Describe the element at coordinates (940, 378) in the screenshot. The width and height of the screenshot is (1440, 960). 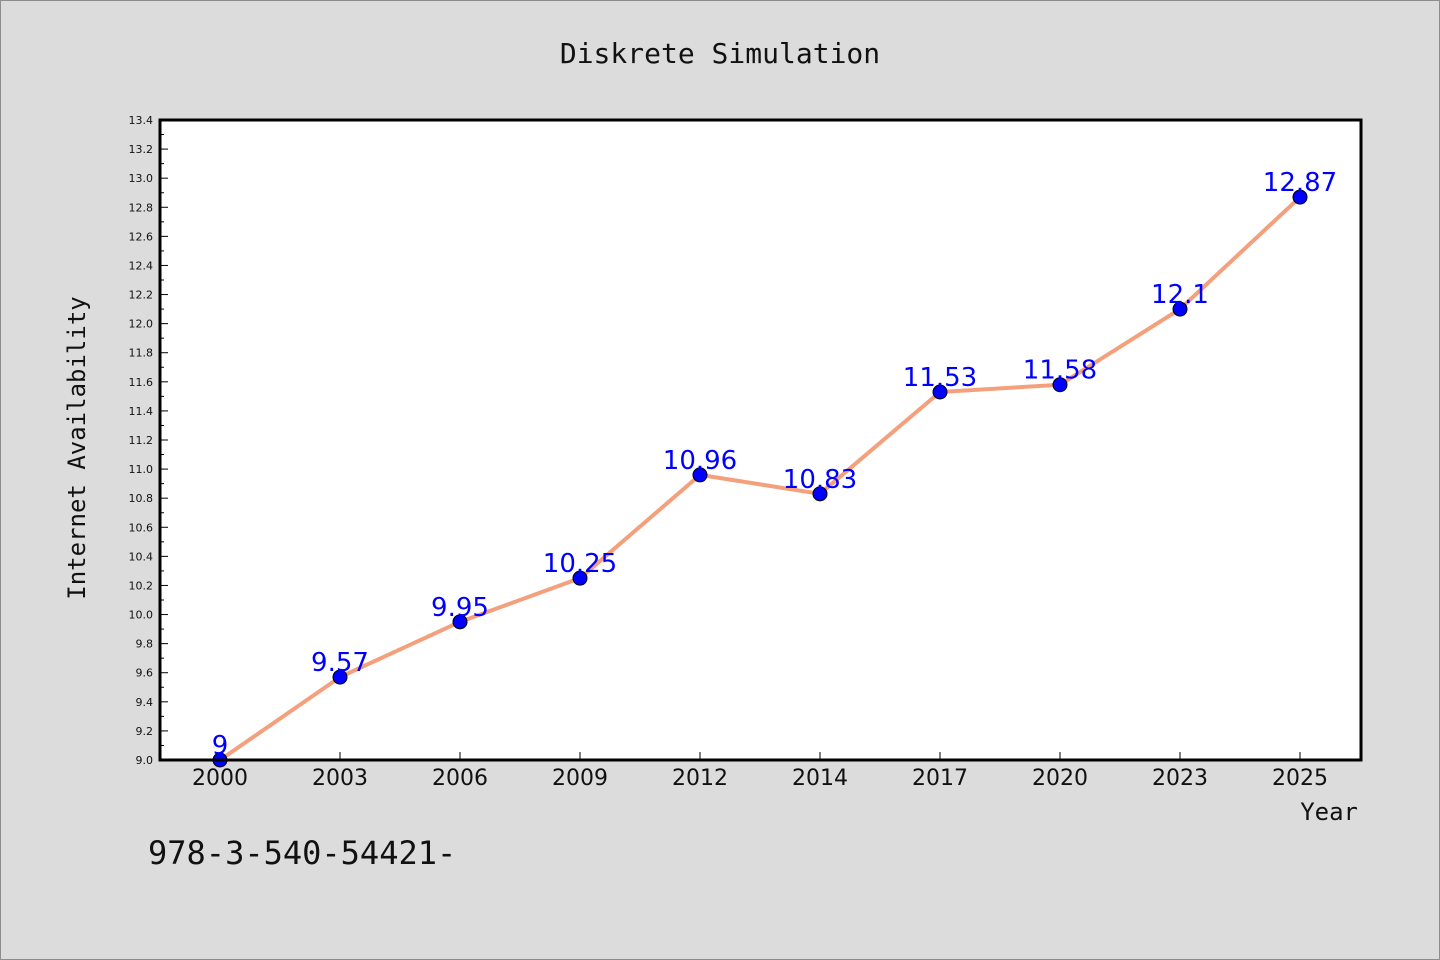
I see `data-label: 11.53` at that location.